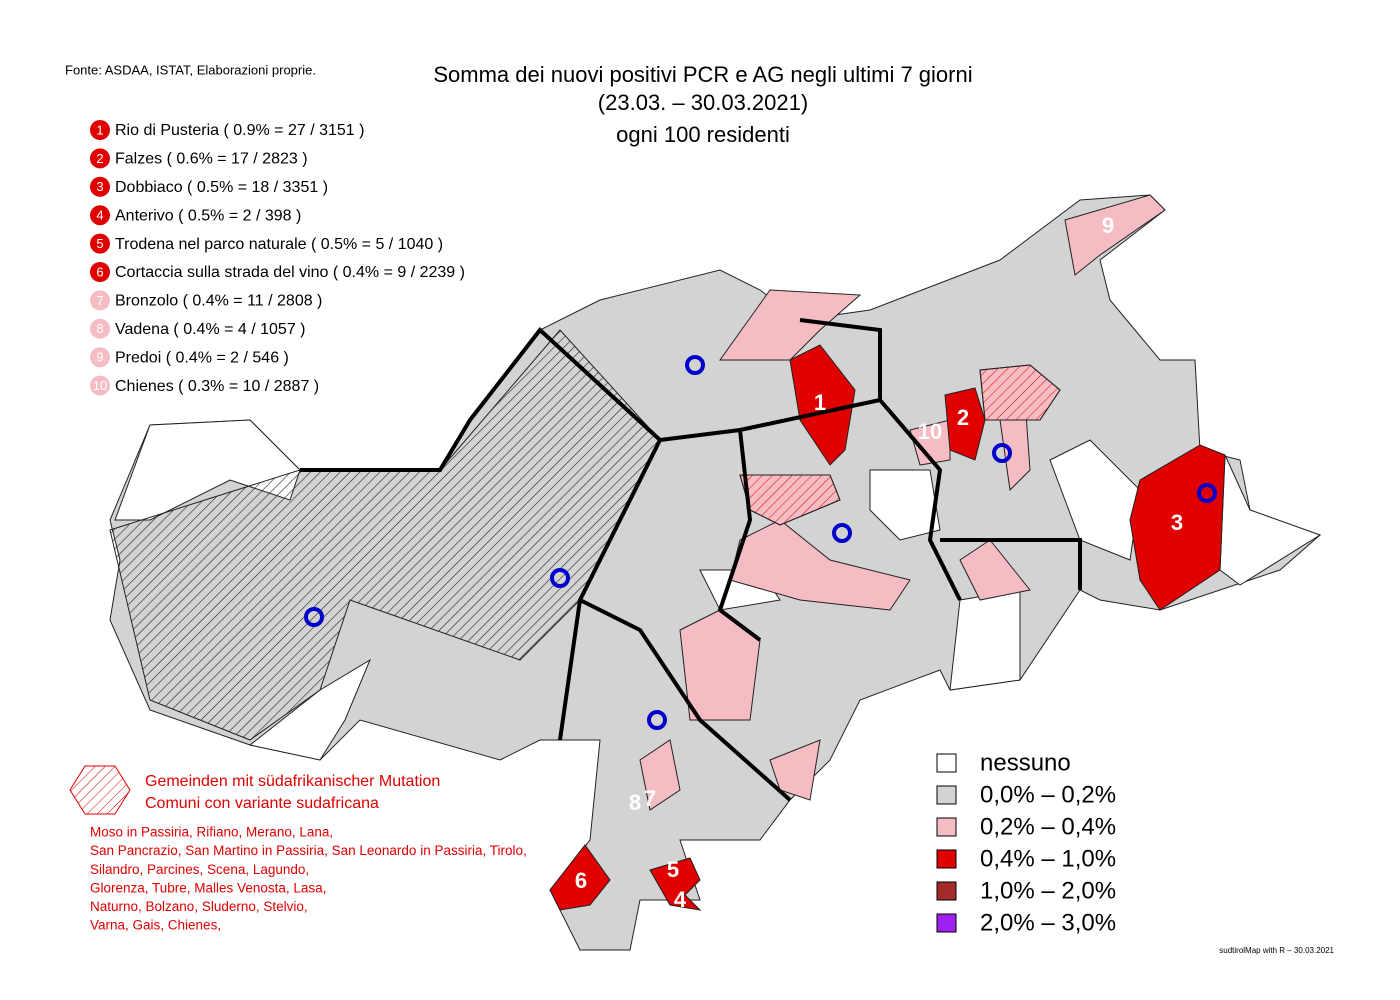 This screenshot has height=1000, width=1400. What do you see at coordinates (1276, 950) in the screenshot?
I see `credit: sudtirolMap with R – 30.03.2021` at bounding box center [1276, 950].